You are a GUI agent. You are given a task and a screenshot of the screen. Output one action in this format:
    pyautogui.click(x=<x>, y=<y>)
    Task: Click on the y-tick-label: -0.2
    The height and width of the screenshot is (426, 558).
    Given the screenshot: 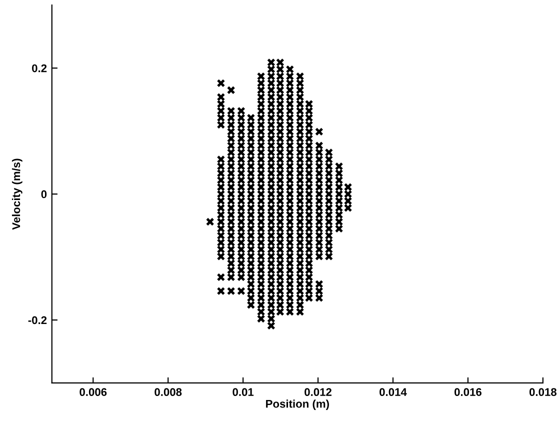 What is the action you would take?
    pyautogui.click(x=37, y=320)
    